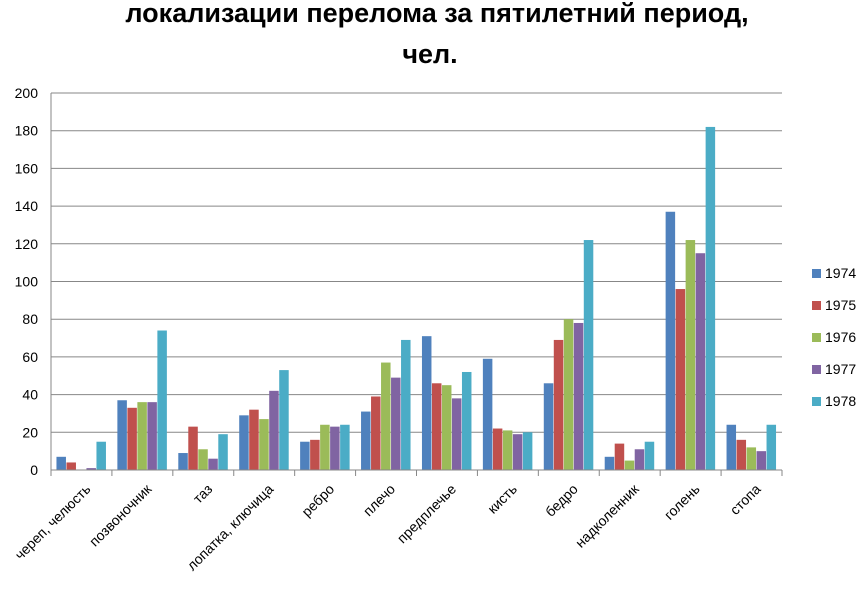 This screenshot has height=593, width=860. I want to click on legend-label: 1974, so click(840, 273).